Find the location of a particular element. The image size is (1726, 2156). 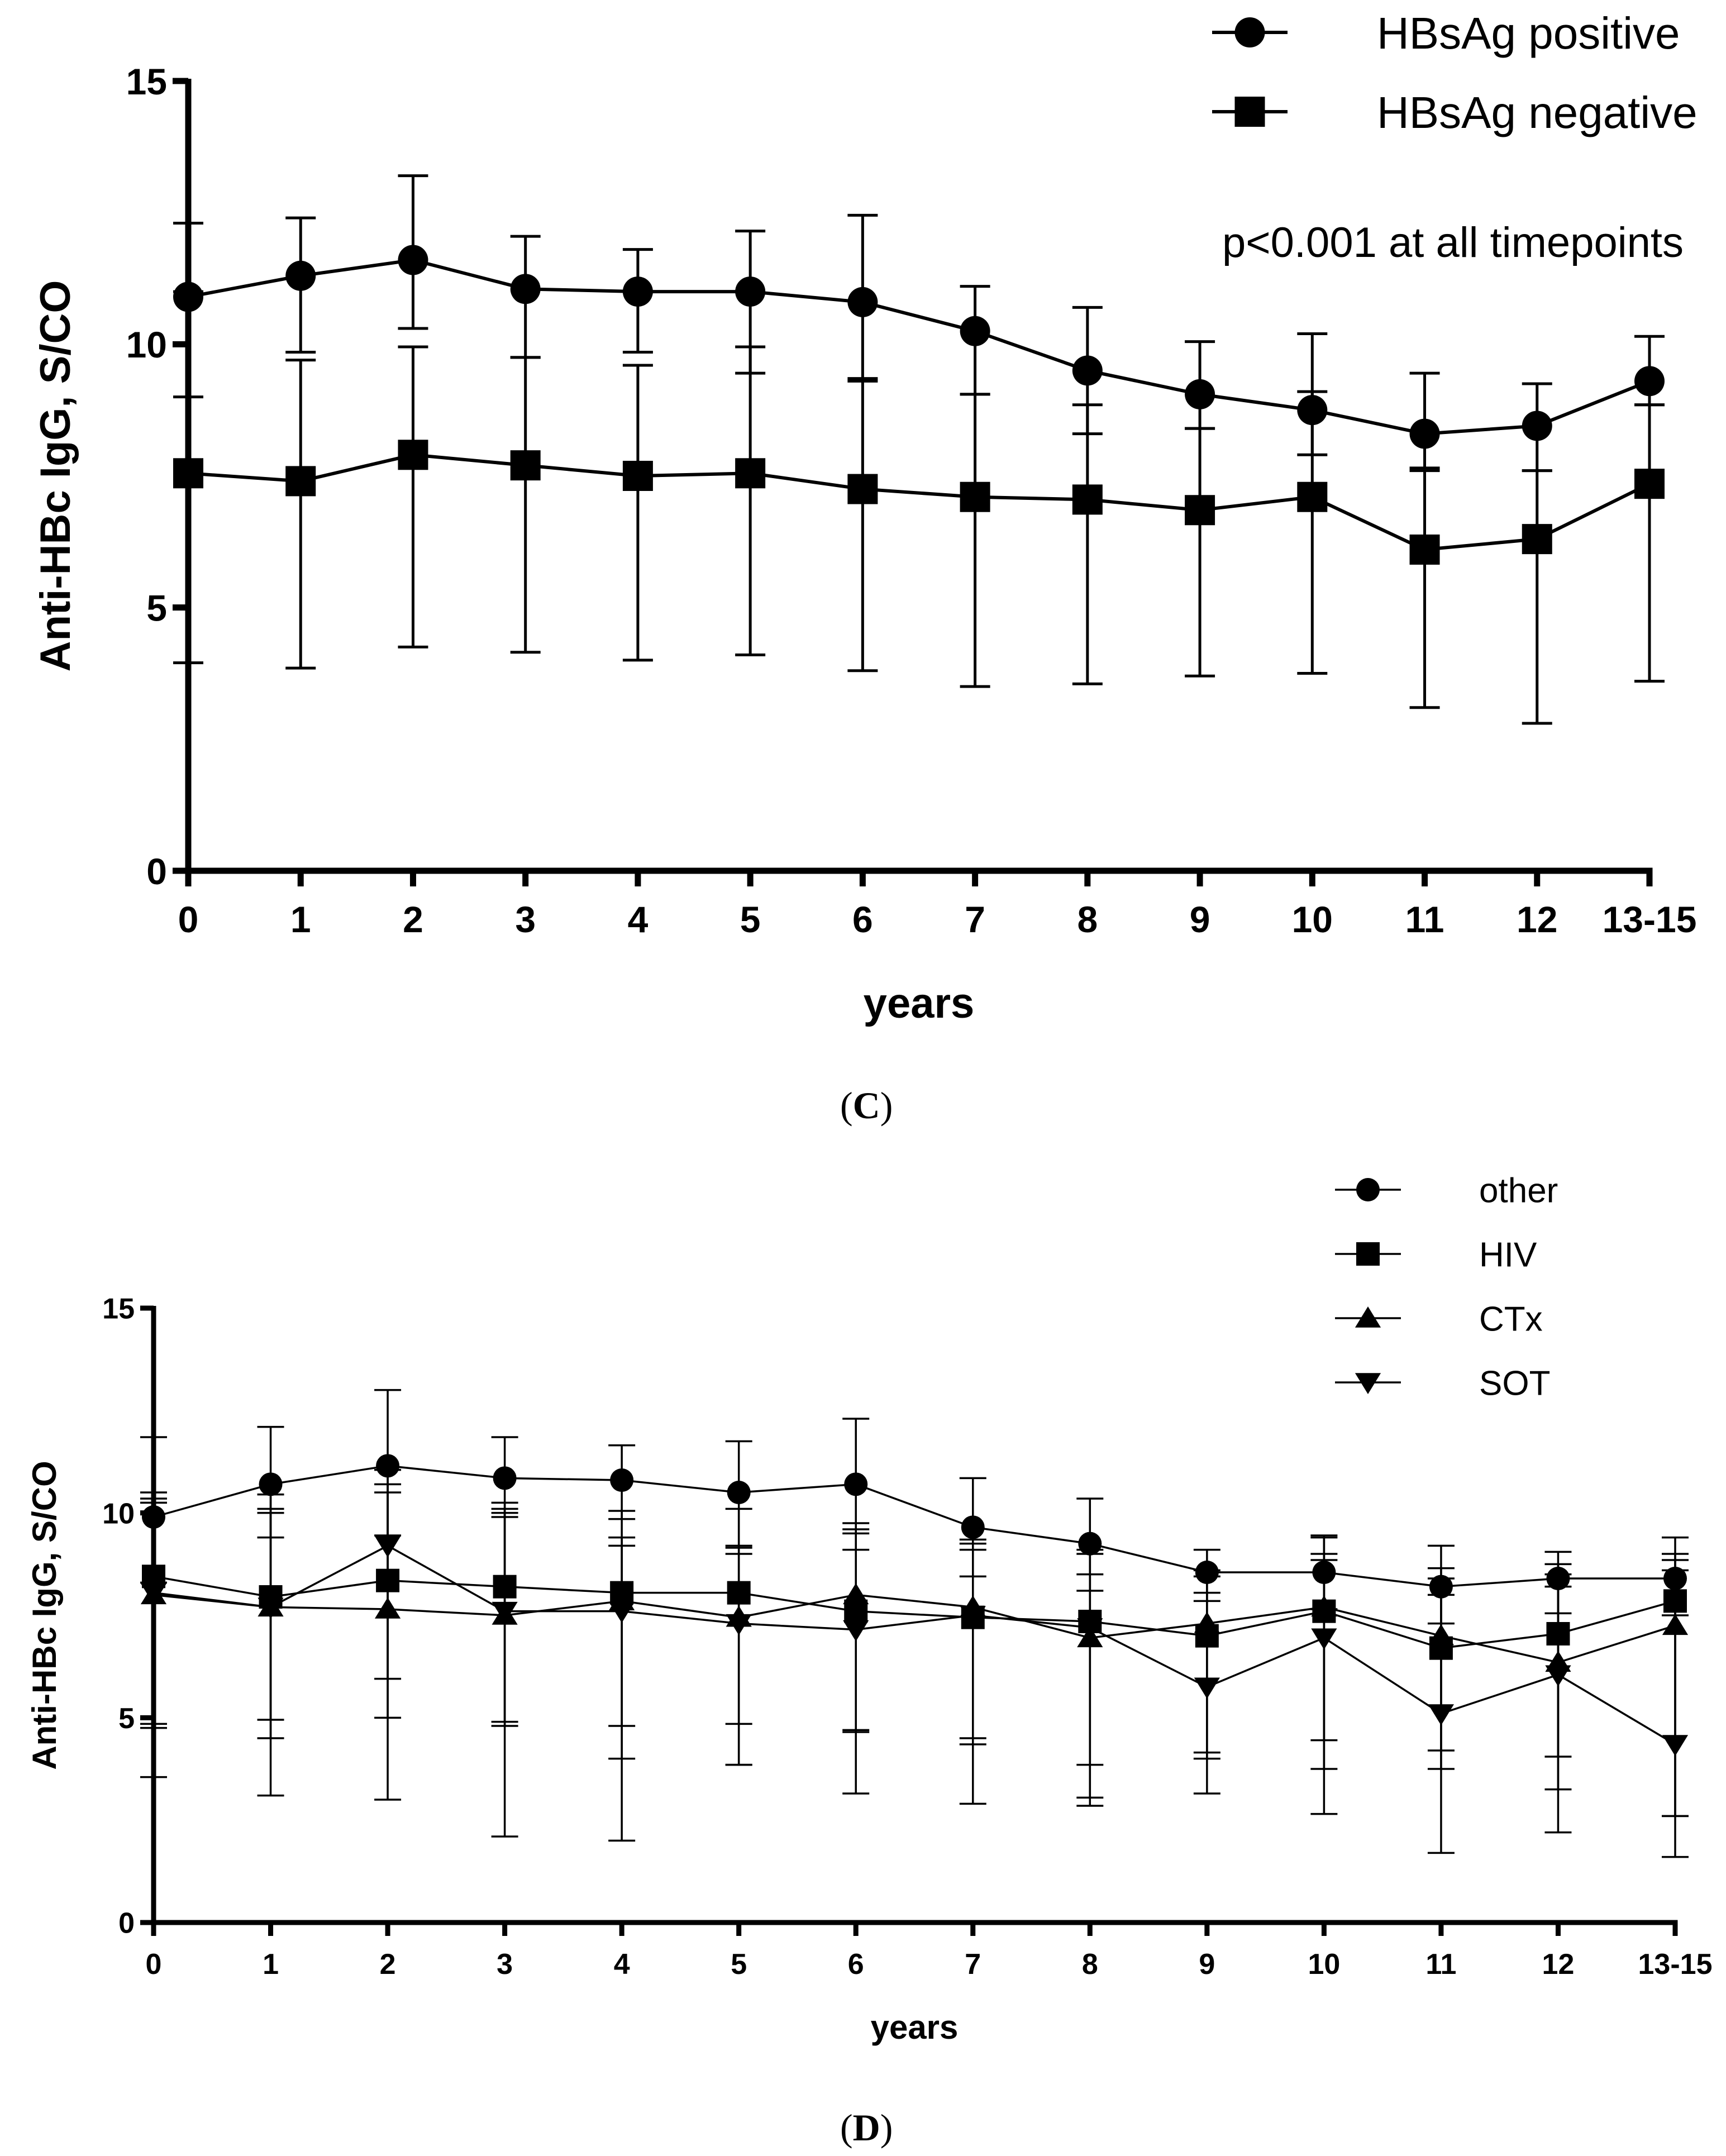

chart-d-y-tick-label-0: 0 is located at coordinates (127, 1924).